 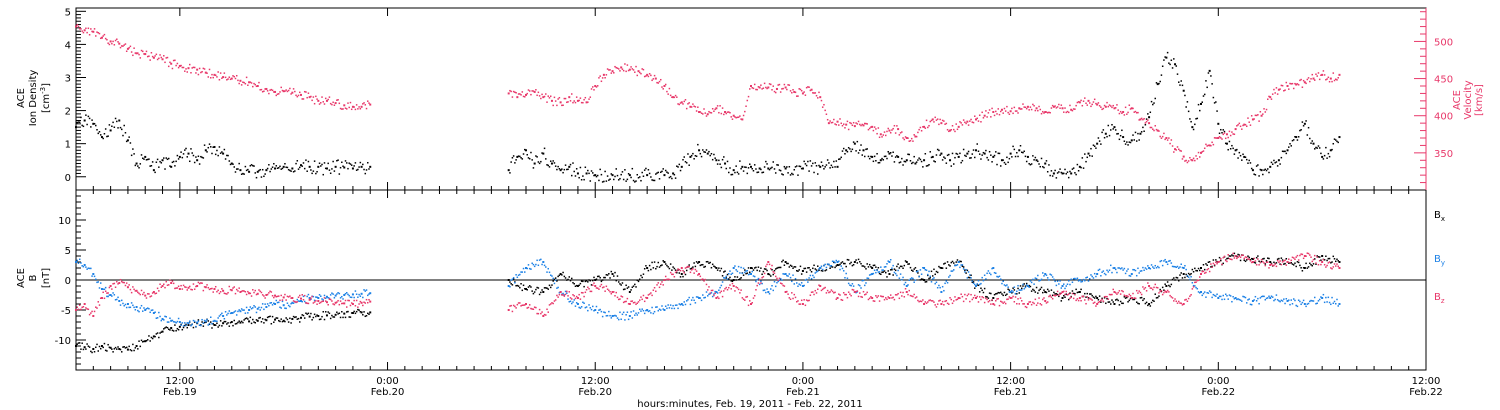 What do you see at coordinates (1439, 298) in the screenshot?
I see `legend-bz: Bz` at bounding box center [1439, 298].